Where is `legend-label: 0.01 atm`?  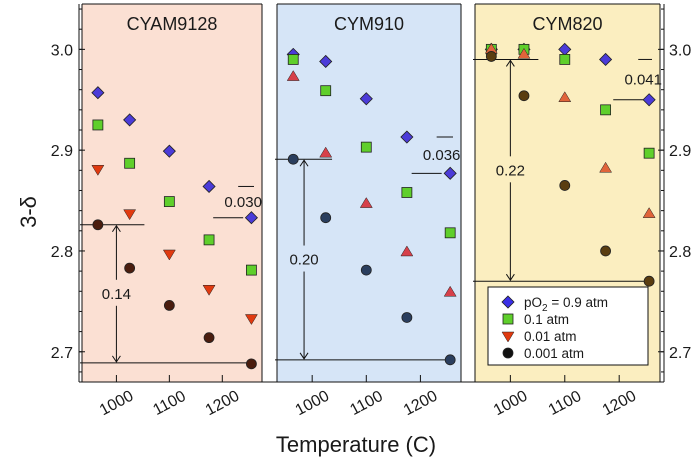
legend-label: 0.01 atm is located at coordinates (550, 336).